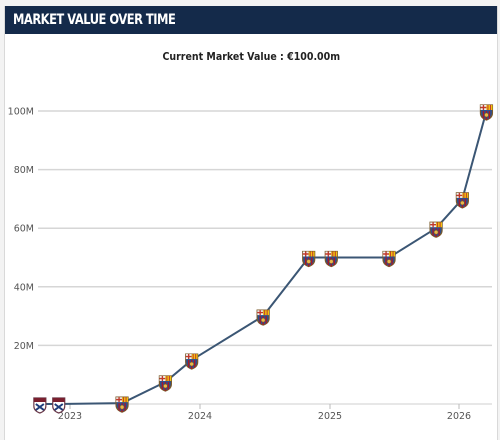  What do you see at coordinates (24, 346) in the screenshot?
I see `y-tick-label: 20M` at bounding box center [24, 346].